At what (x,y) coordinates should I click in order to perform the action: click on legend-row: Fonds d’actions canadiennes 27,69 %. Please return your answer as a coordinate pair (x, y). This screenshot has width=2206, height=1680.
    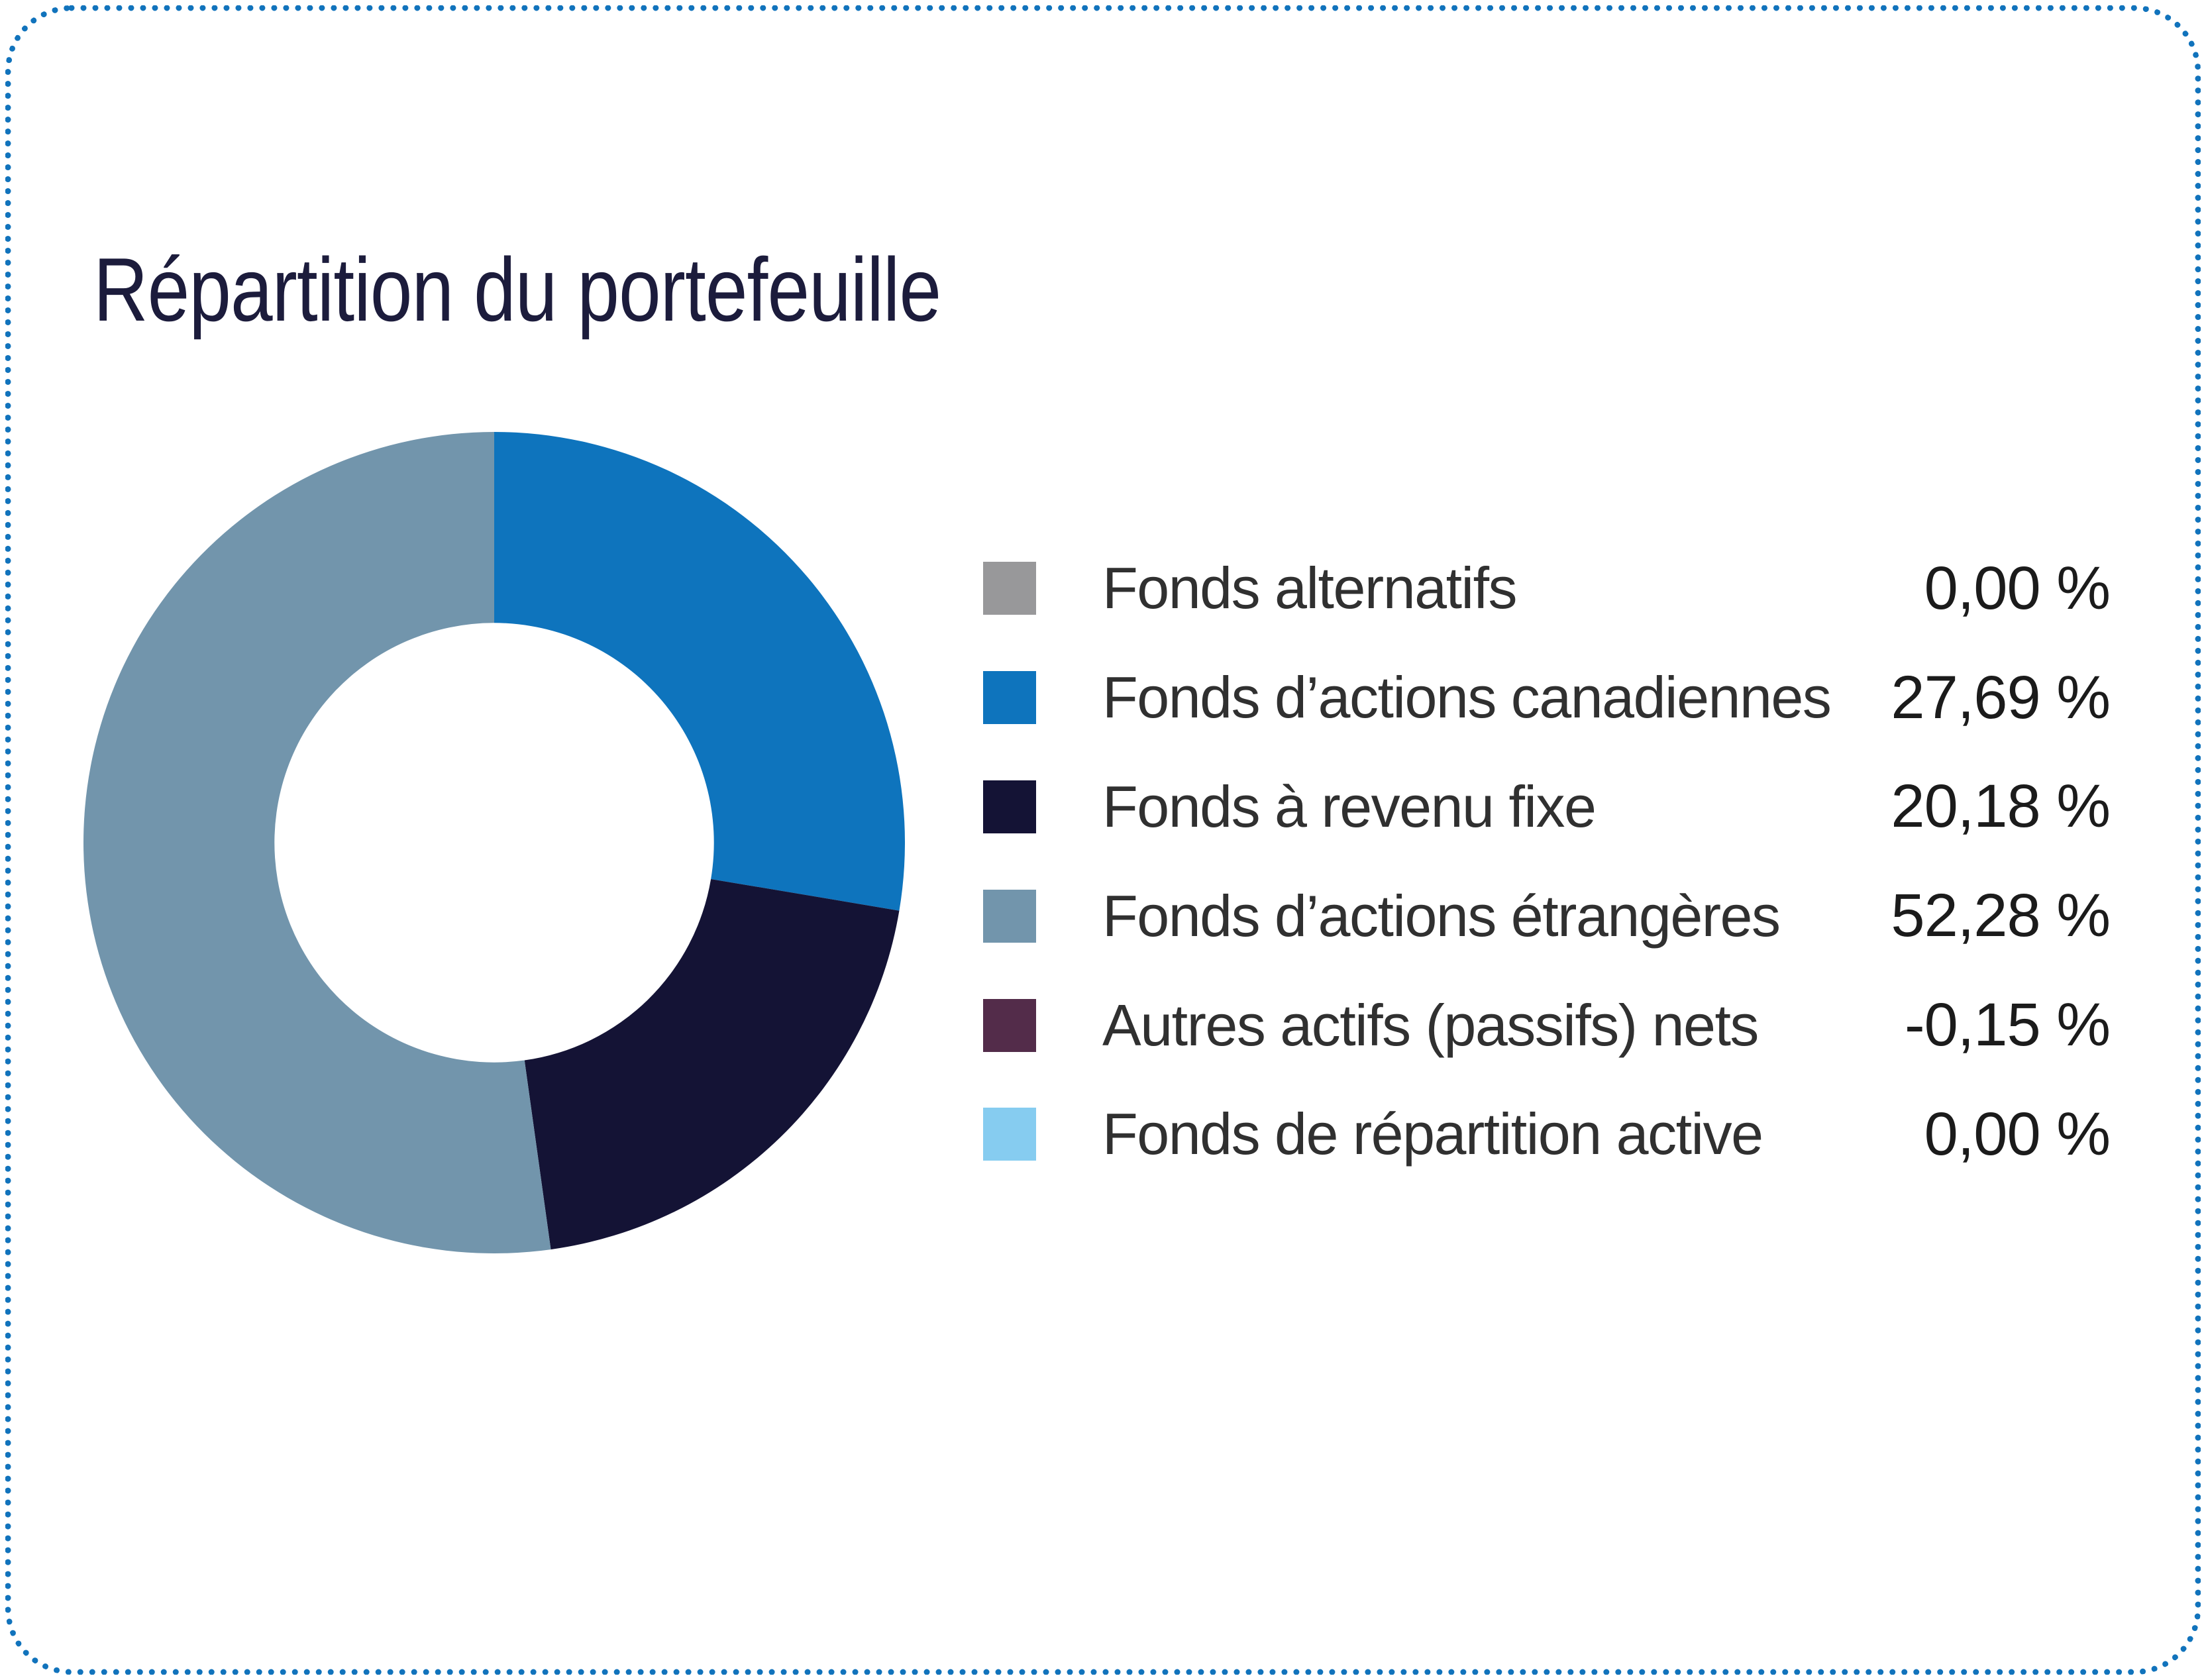
    Looking at the image, I should click on (1547, 698).